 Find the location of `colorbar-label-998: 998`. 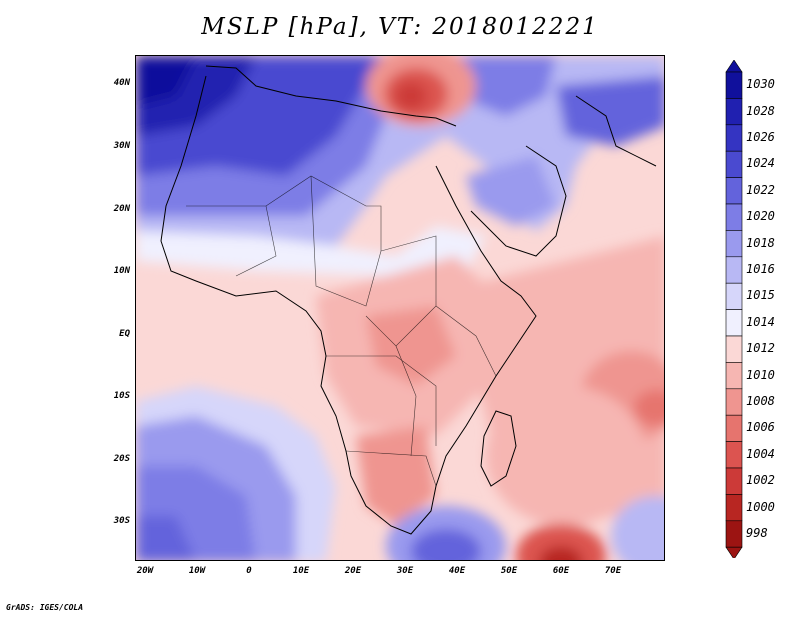

colorbar-label-998: 998 is located at coordinates (757, 533).